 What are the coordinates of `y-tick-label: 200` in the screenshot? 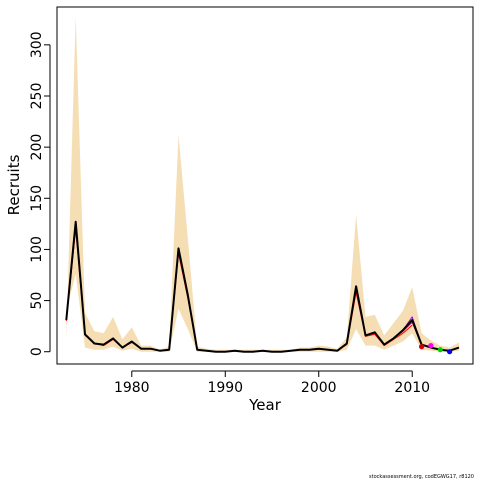 It's located at (37, 147).